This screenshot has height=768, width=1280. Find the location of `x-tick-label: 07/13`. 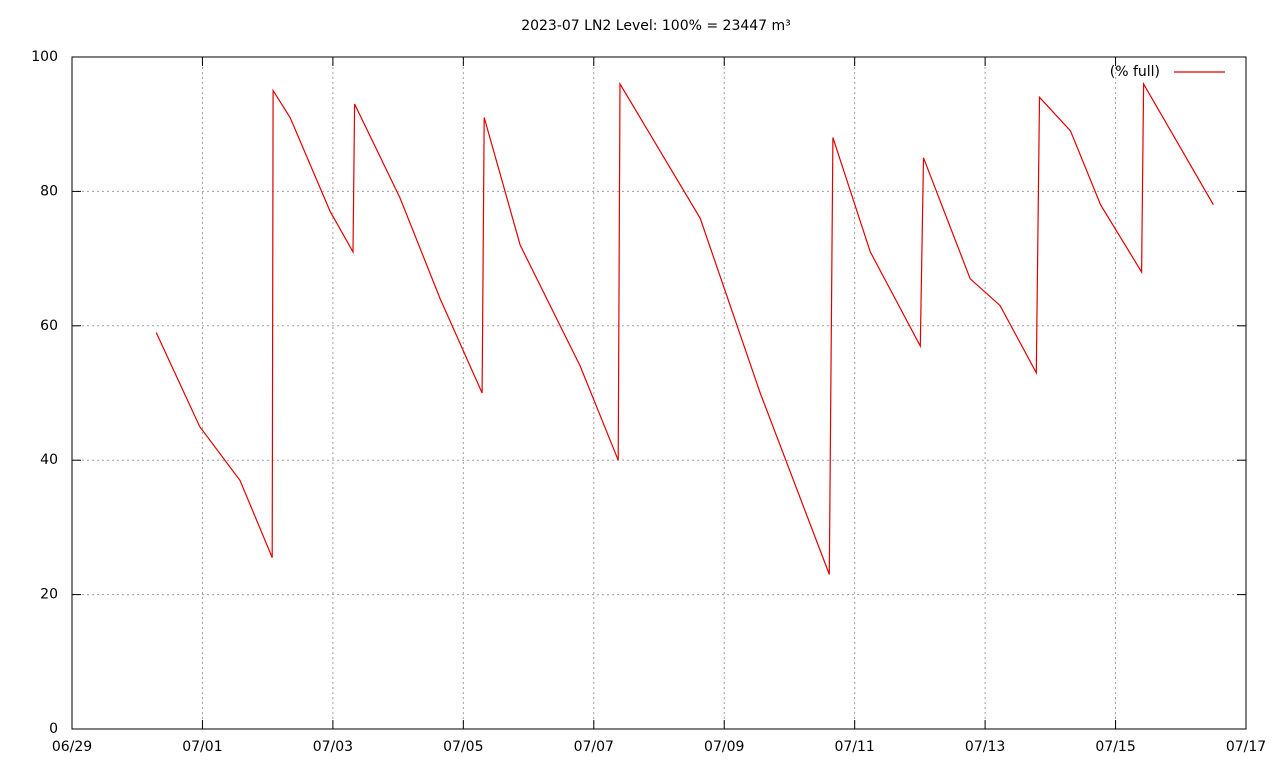

x-tick-label: 07/13 is located at coordinates (985, 747).